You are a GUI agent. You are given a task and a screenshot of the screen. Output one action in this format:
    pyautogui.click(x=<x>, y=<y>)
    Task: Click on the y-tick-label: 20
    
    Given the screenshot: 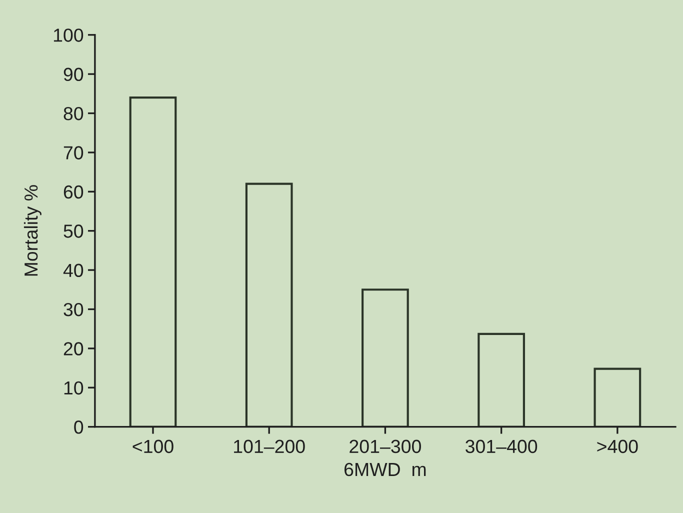 What is the action you would take?
    pyautogui.click(x=74, y=349)
    